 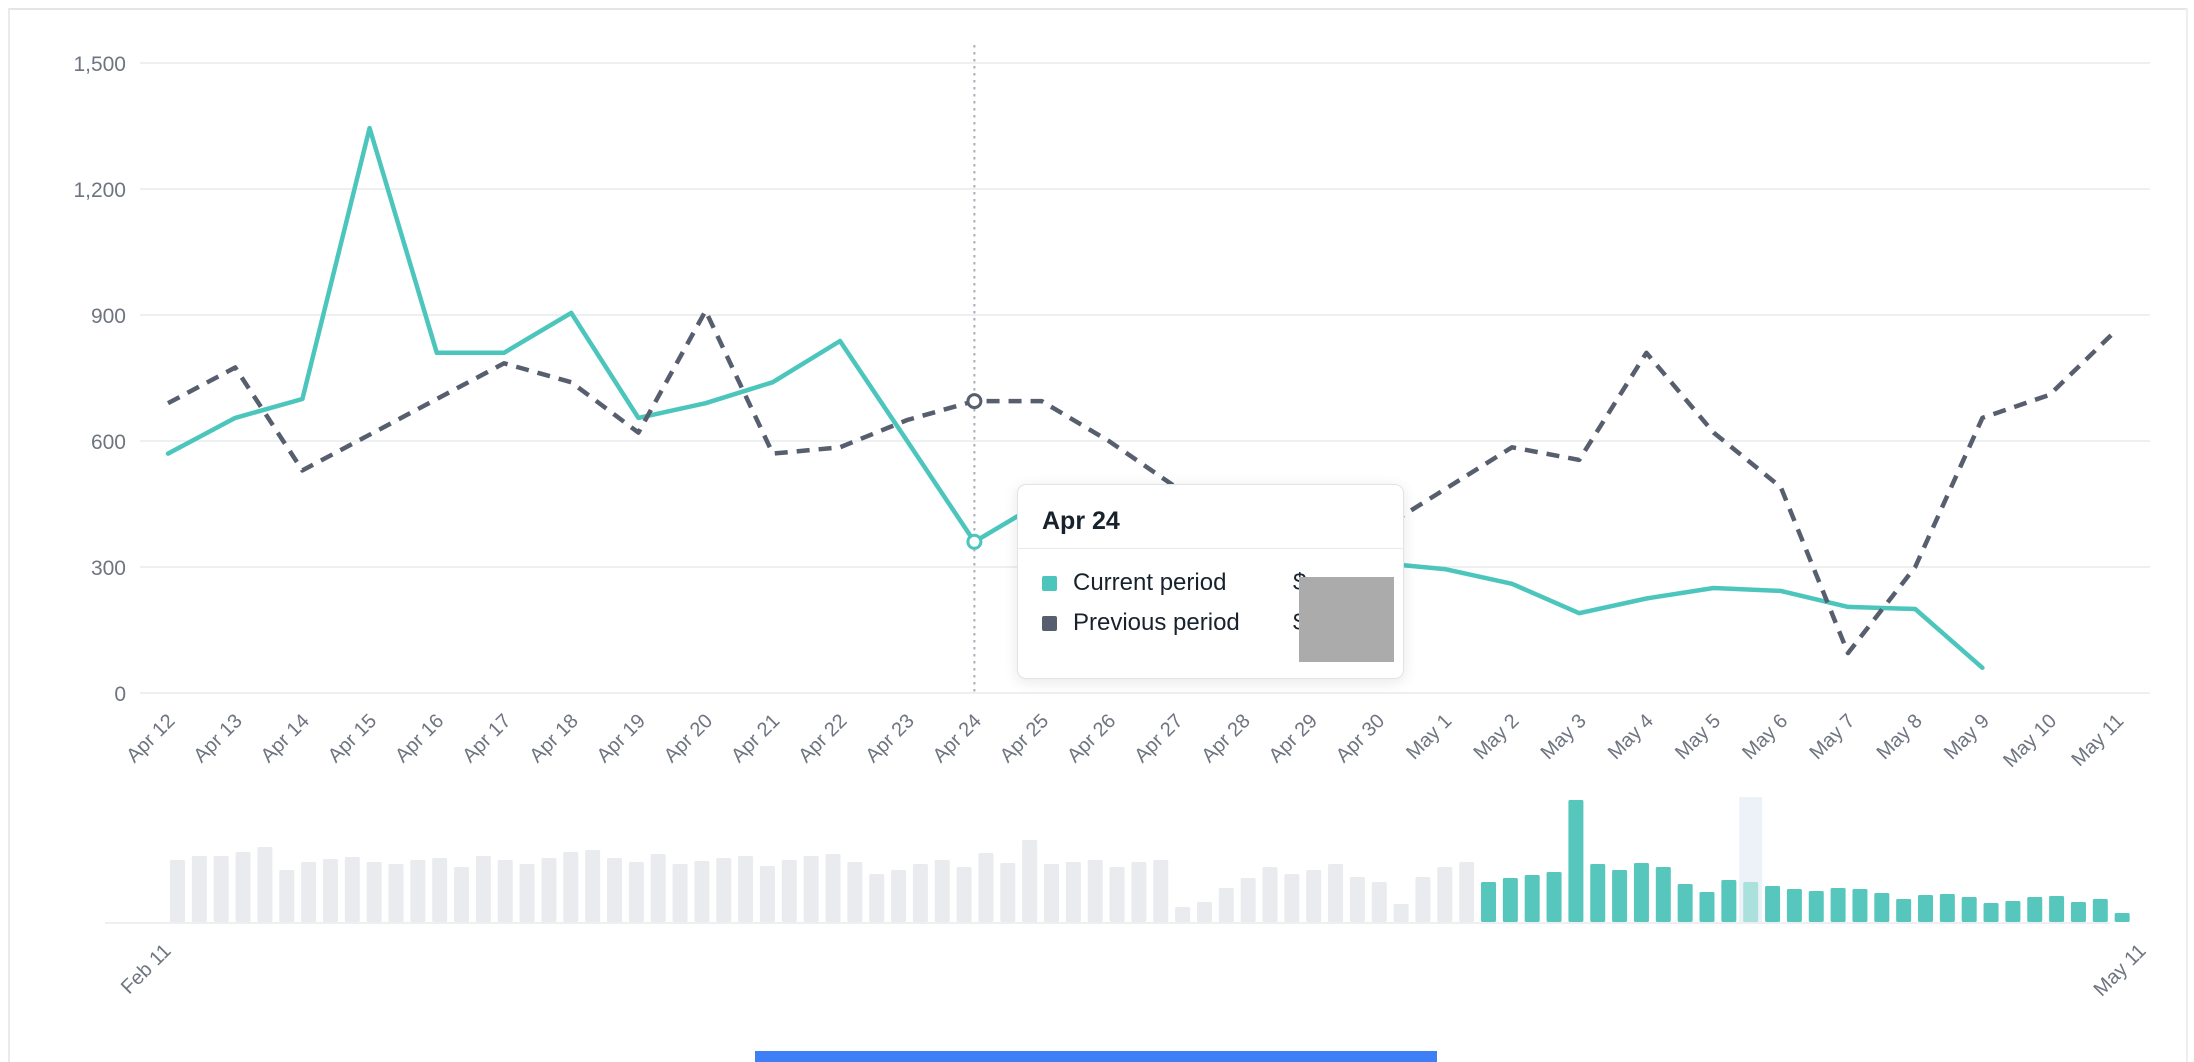 I want to click on x-axis-tick-label: Apr 12, so click(x=150, y=738).